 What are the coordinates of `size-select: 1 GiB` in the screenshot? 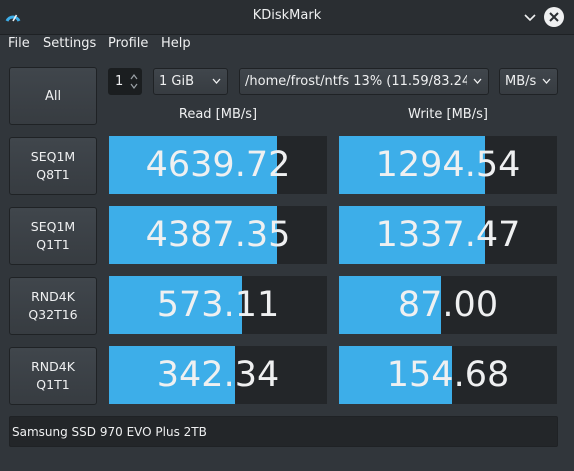 It's located at (190, 81).